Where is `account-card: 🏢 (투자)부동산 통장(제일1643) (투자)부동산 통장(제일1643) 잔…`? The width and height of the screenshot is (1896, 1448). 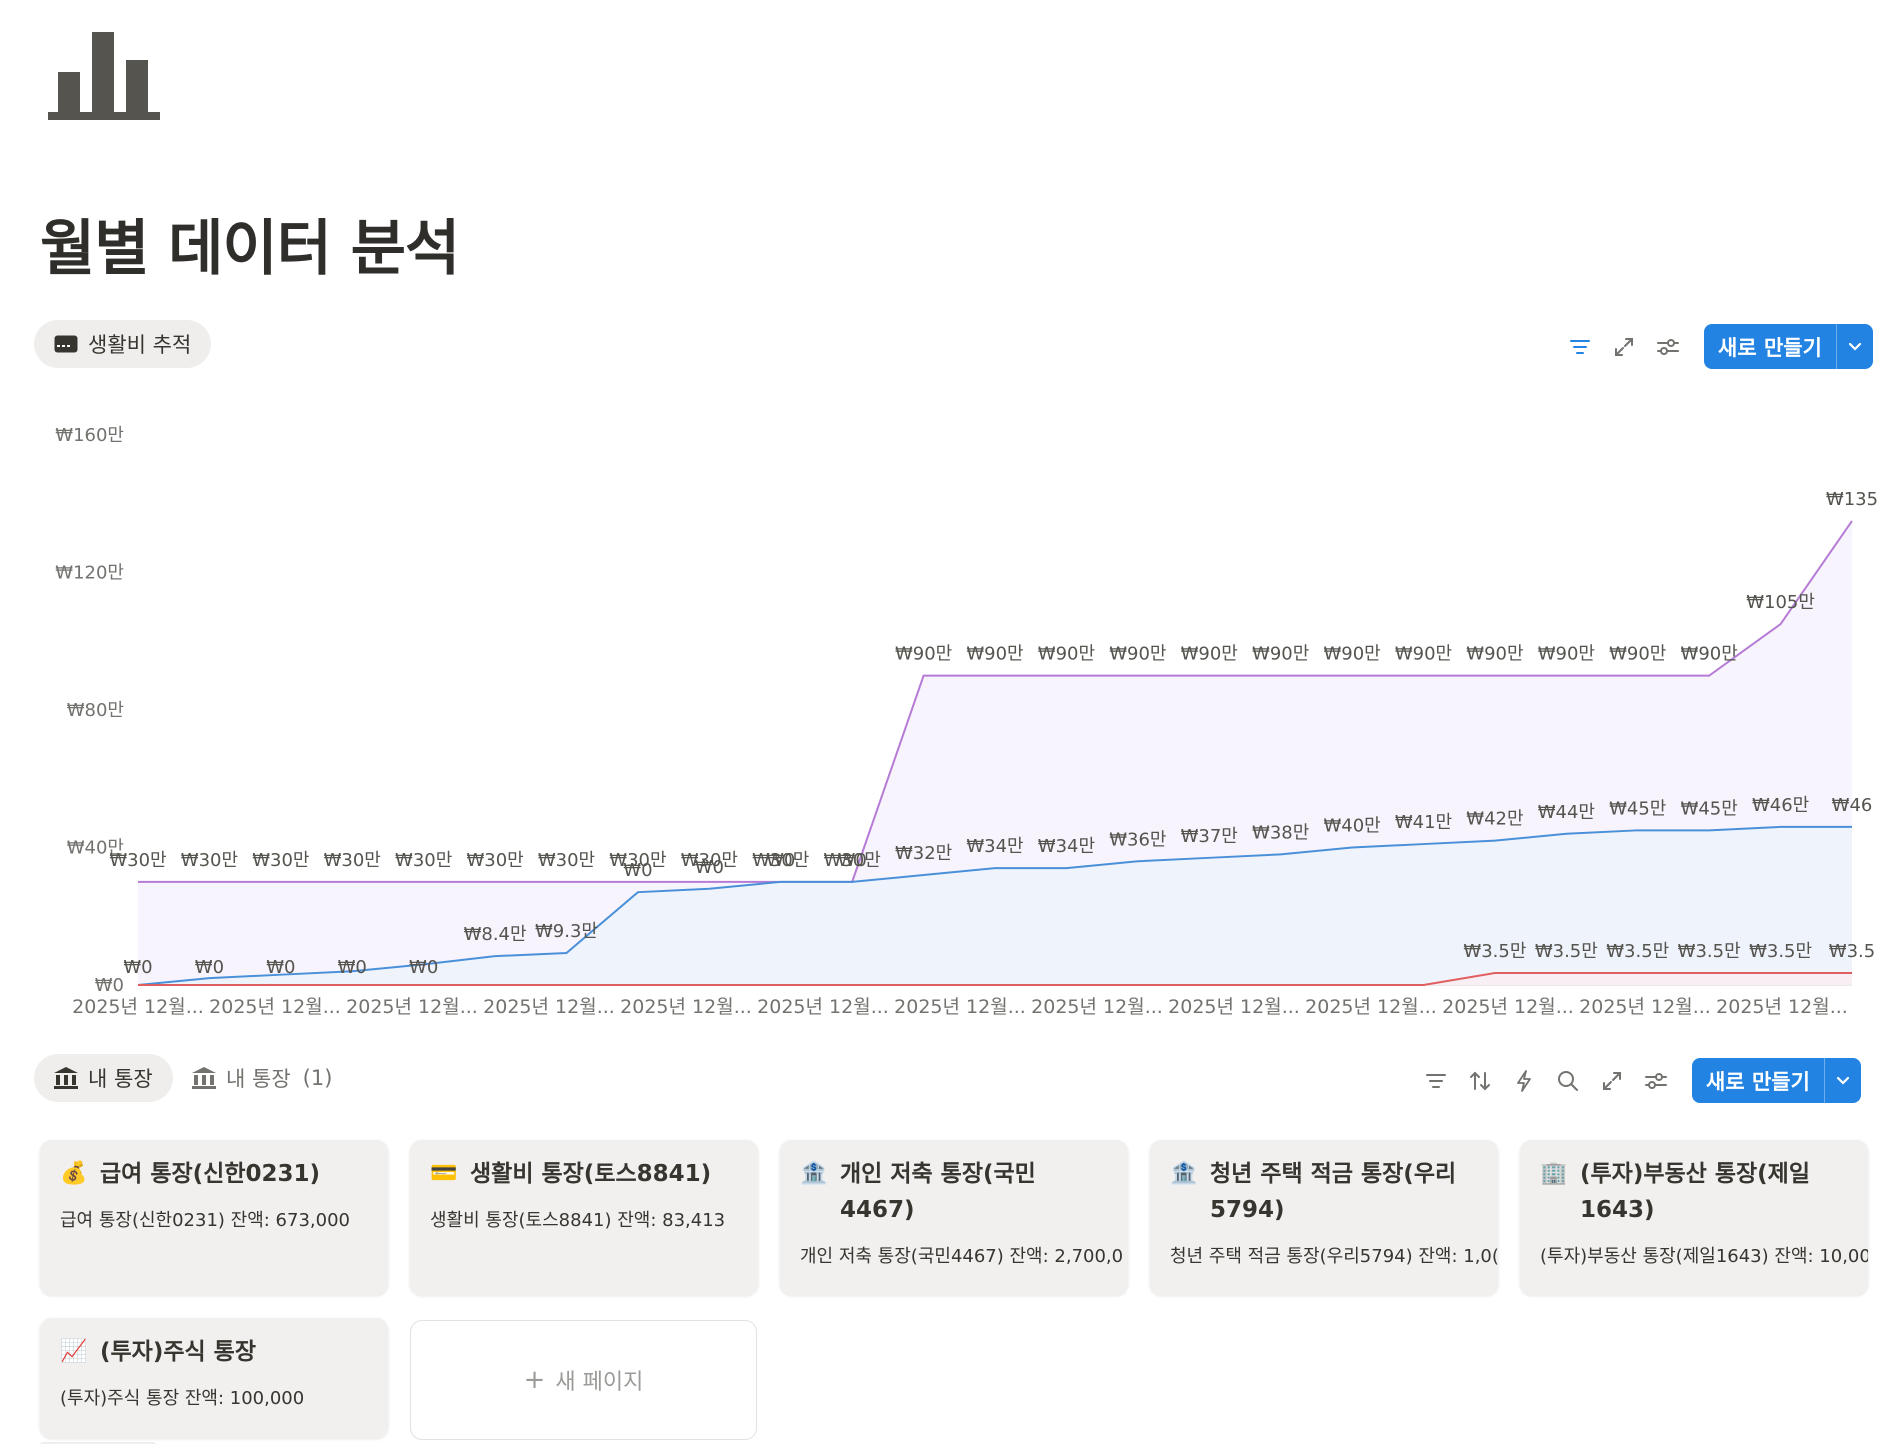 account-card: 🏢 (투자)부동산 통장(제일1643) (투자)부동산 통장(제일1643) 잔… is located at coordinates (1694, 1217).